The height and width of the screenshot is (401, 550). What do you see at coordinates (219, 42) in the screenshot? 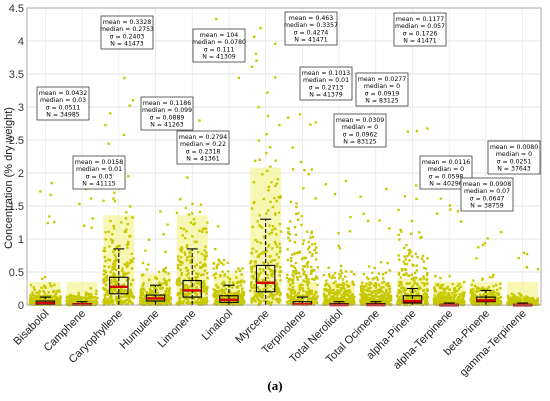
I see `stat-line: median = 0.0780` at bounding box center [219, 42].